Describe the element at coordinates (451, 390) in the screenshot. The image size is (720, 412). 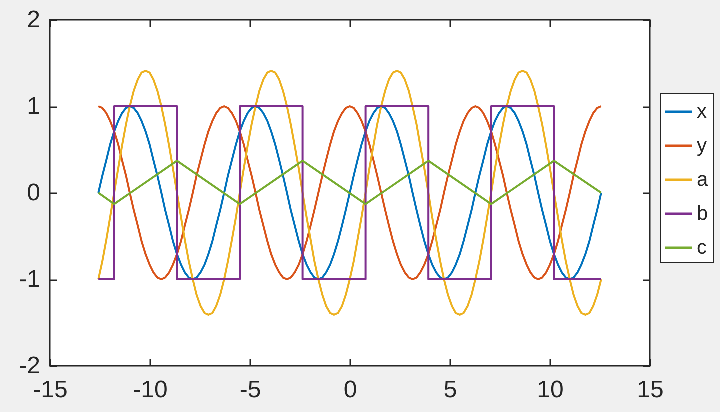
I see `x-tick-label: 5` at that location.